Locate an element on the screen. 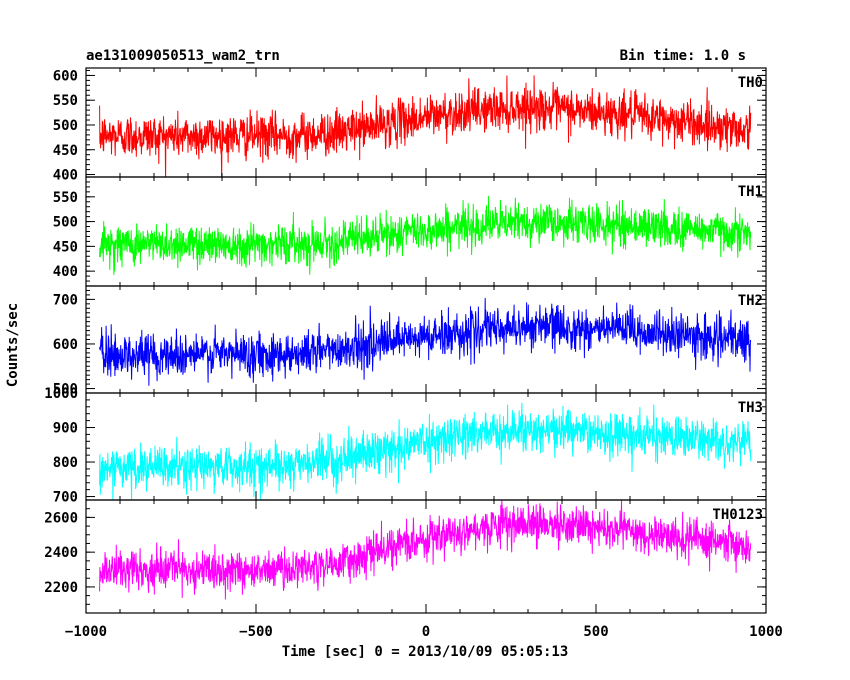 Image resolution: width=850 pixels, height=680 pixels. x-tick-label: −1000 is located at coordinates (86, 632).